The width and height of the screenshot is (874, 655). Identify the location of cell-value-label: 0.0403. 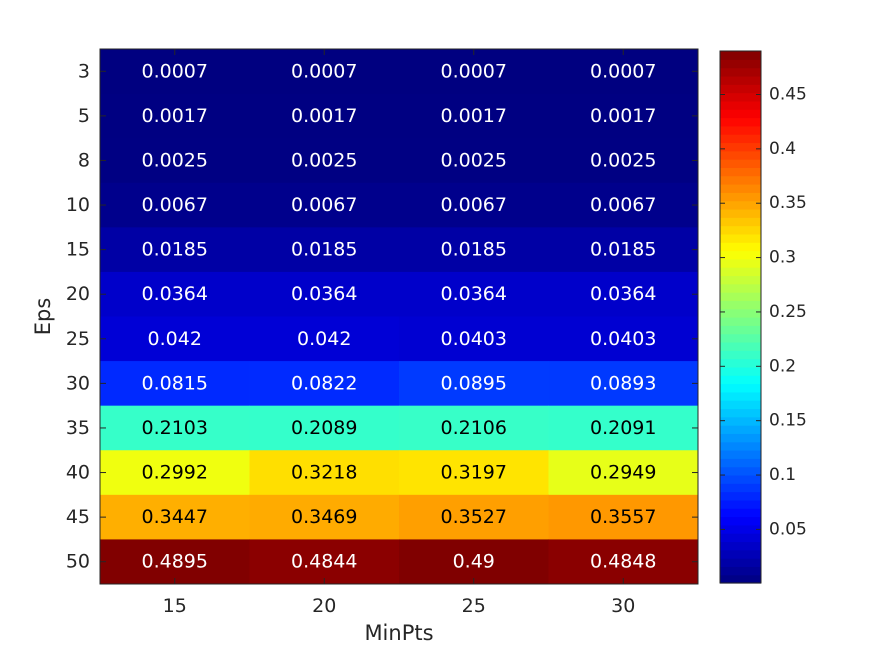
(623, 339).